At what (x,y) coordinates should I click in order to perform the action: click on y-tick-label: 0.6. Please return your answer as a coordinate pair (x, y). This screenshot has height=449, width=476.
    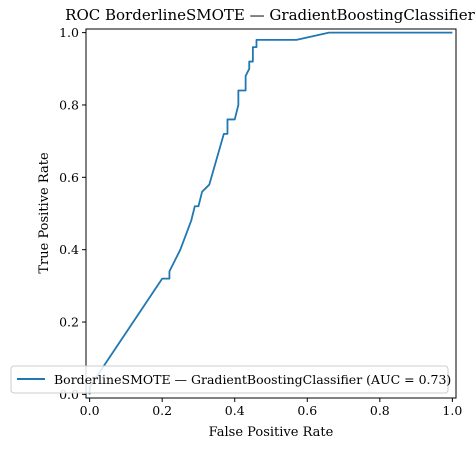
    Looking at the image, I should click on (69, 177).